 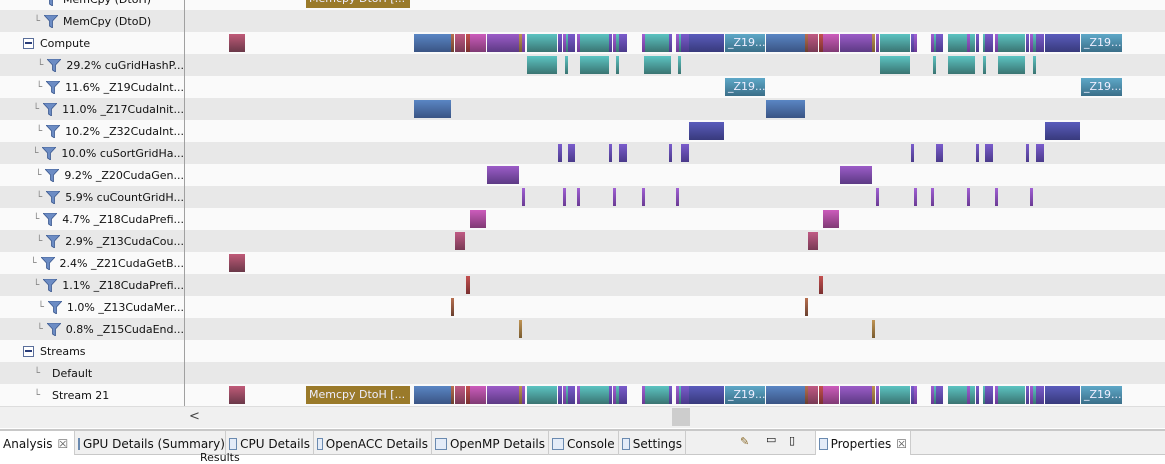 What do you see at coordinates (28, 43) in the screenshot?
I see `collapse-icon` at bounding box center [28, 43].